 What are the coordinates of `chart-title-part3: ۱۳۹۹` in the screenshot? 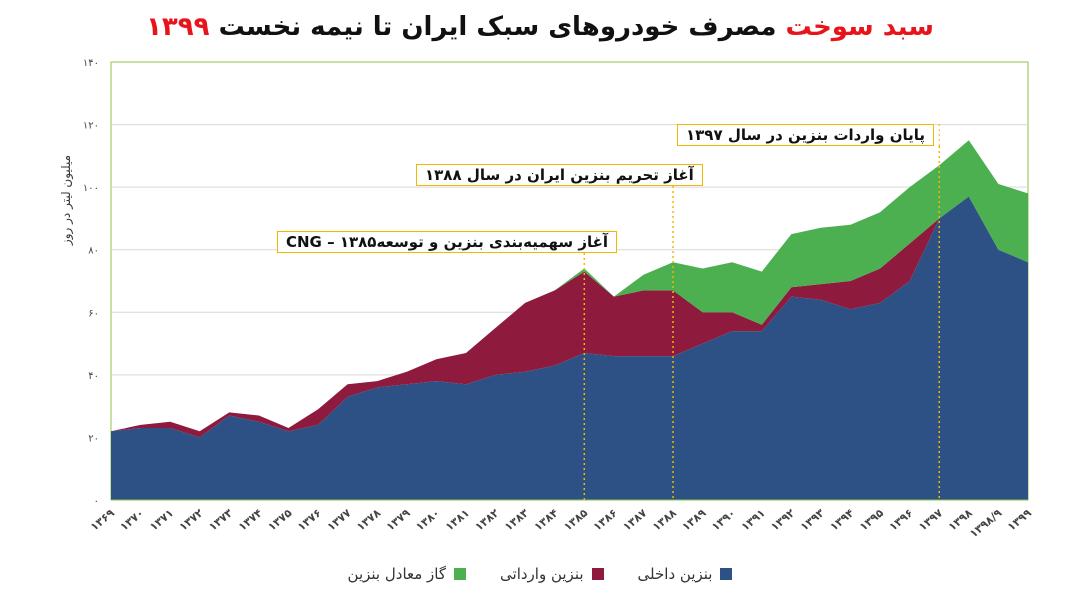 It's located at (178, 27).